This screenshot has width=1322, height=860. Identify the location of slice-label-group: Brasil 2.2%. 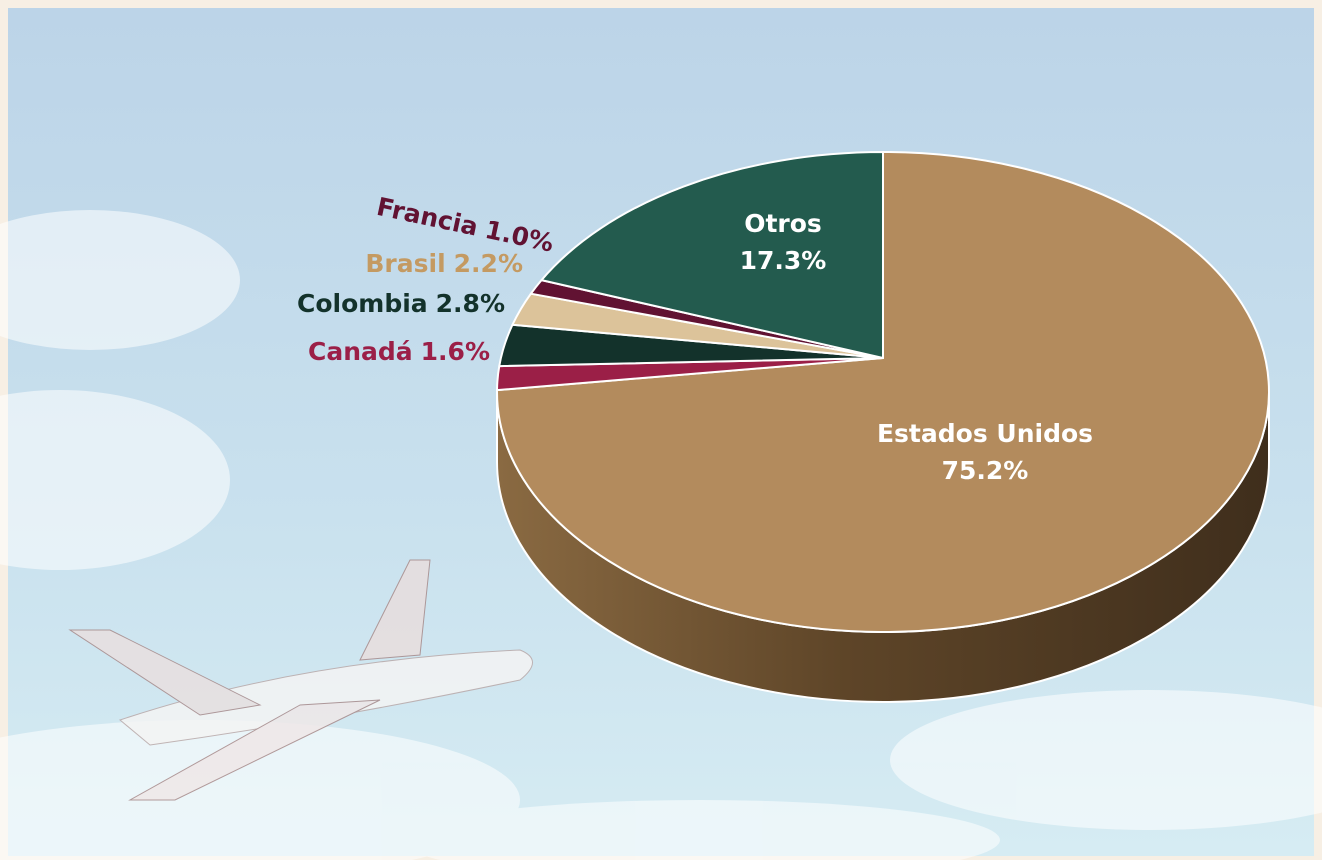
(444, 263).